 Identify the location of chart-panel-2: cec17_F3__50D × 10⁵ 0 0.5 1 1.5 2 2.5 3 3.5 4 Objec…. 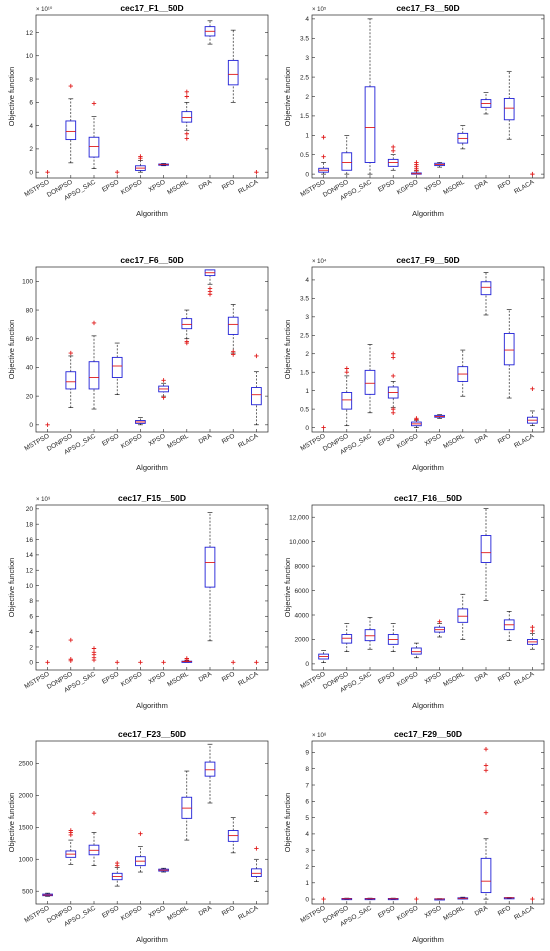
(414, 110).